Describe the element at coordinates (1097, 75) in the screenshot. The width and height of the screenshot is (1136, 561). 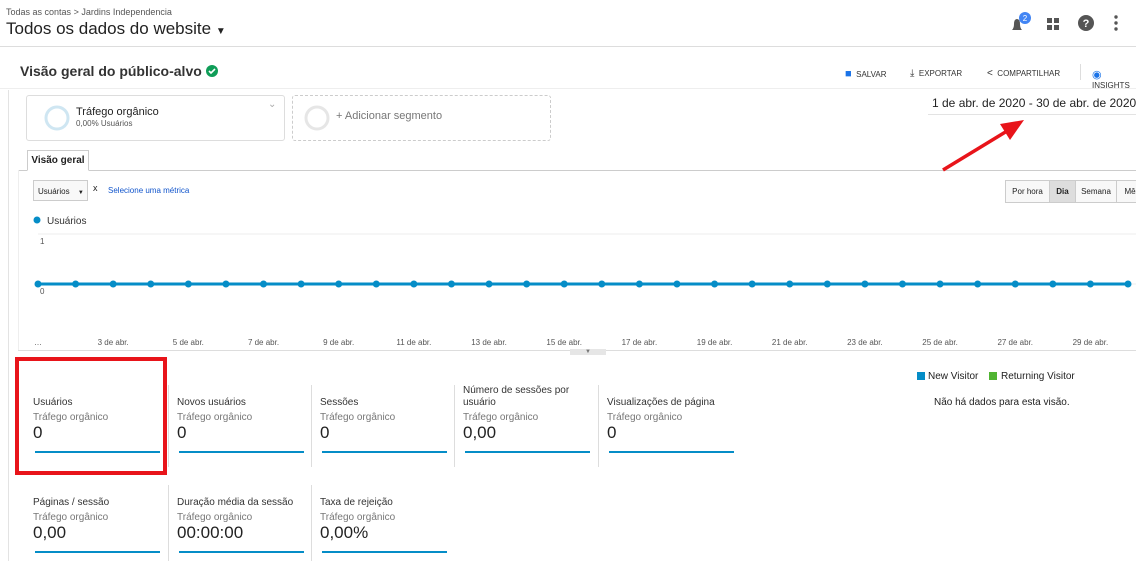
I see `insights-icon: ◉` at that location.